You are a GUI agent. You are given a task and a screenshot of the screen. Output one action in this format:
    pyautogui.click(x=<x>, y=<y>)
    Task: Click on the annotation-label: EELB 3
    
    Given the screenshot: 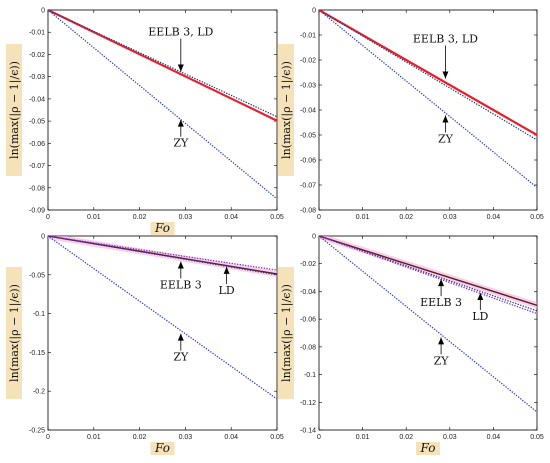 What is the action you would take?
    pyautogui.click(x=181, y=285)
    